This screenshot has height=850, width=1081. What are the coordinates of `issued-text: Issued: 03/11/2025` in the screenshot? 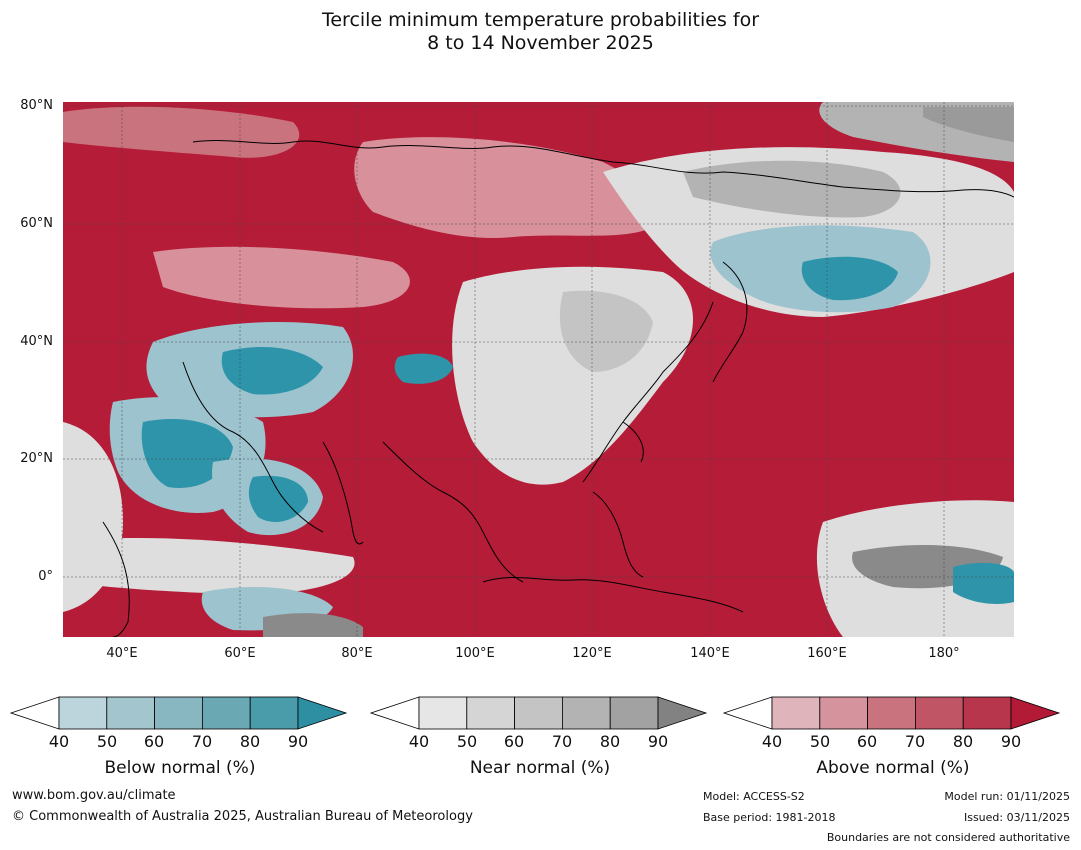 It's located at (1016, 817).